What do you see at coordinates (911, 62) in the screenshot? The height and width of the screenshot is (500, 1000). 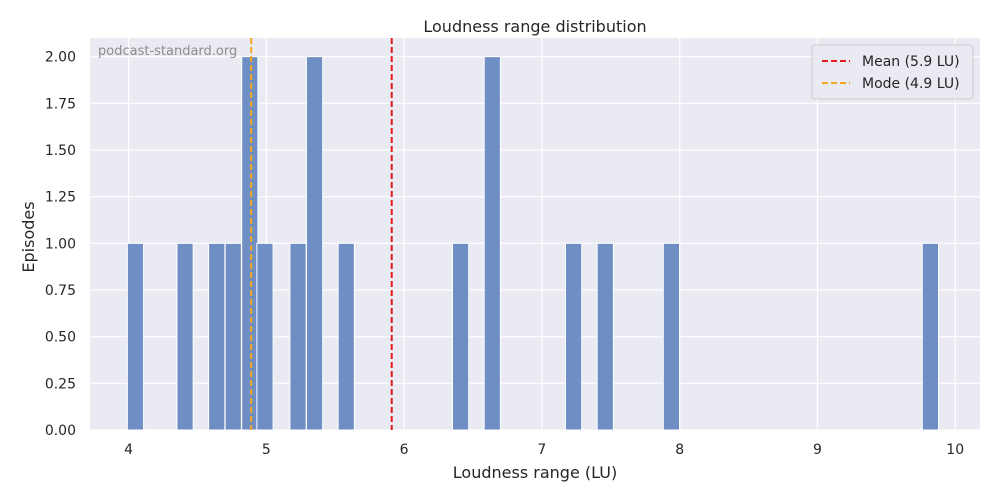 I see `legend-mean-label: Mean (5.9 LU)` at bounding box center [911, 62].